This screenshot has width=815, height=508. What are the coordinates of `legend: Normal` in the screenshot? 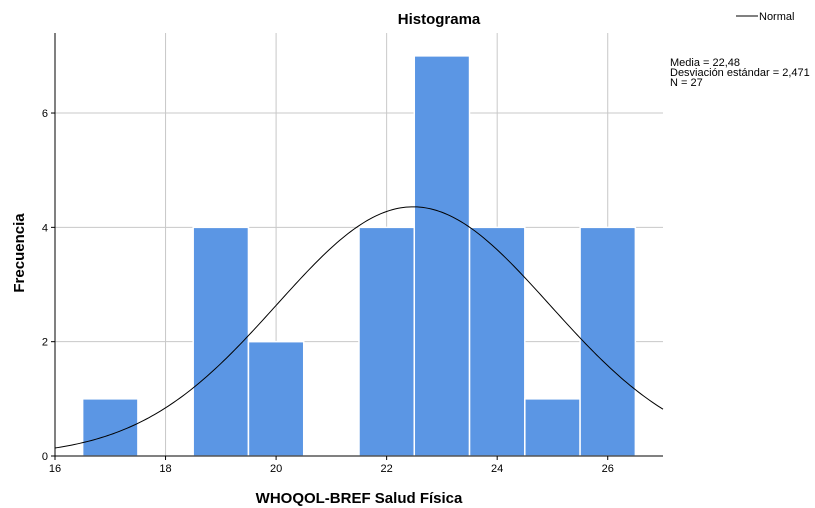 It's located at (765, 17).